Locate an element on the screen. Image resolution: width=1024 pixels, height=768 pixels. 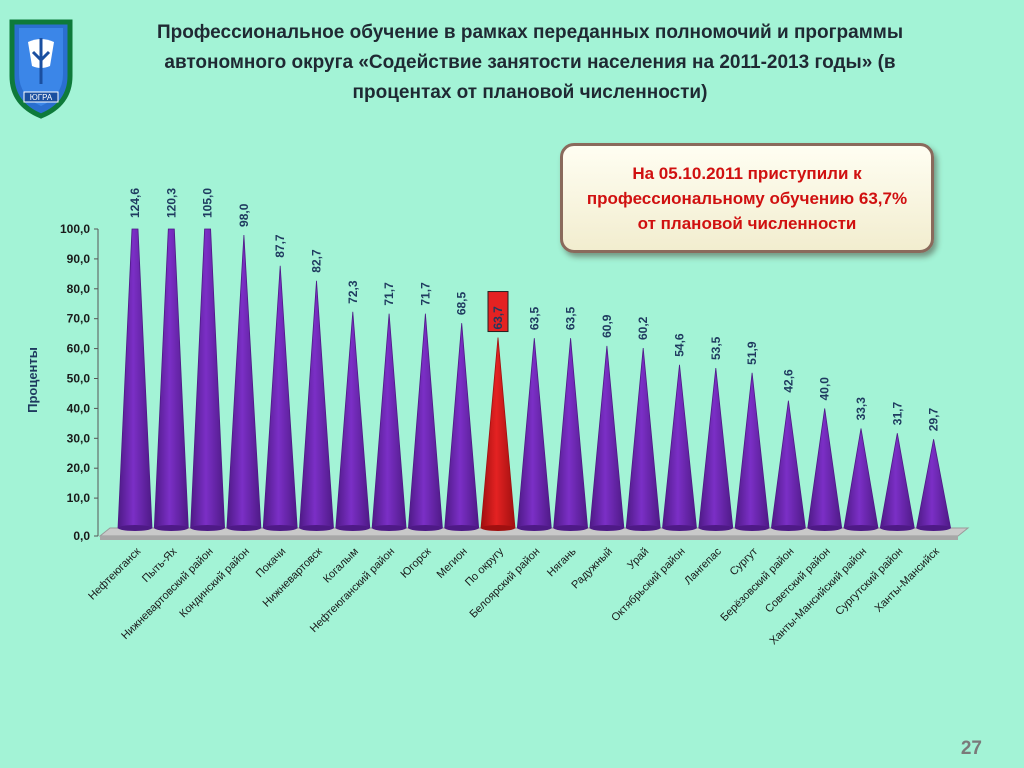
data-label-8: 71,7 is located at coordinates (389, 294).